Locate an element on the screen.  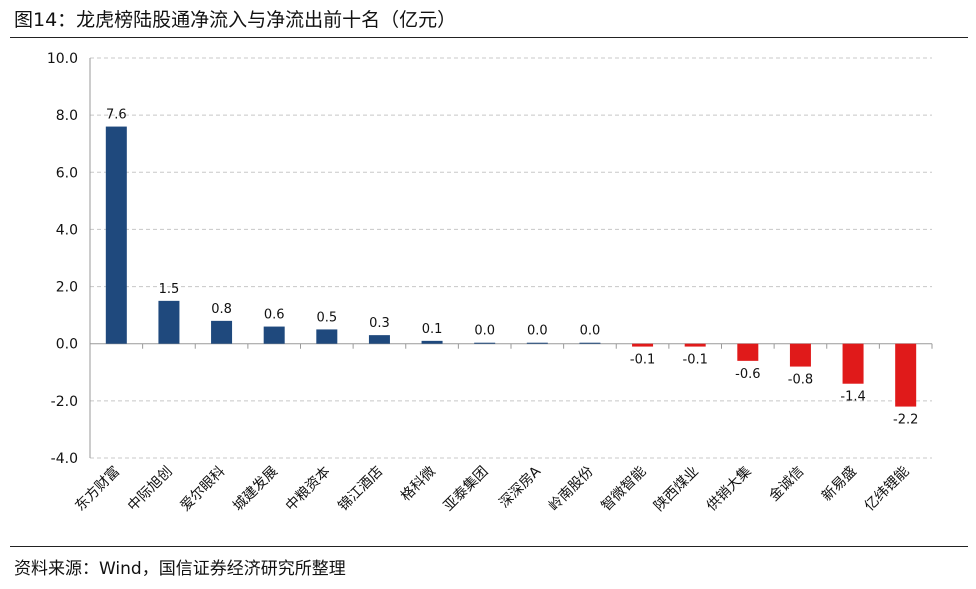
x-category-label: 格科微 is located at coordinates (418, 484).